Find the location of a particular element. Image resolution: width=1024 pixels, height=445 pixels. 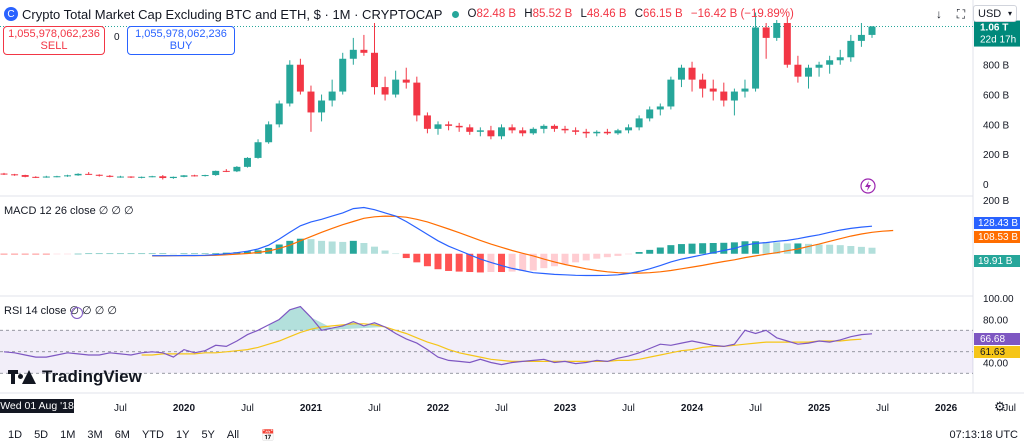

sell-button: 1,055,978,062,236 SELL is located at coordinates (54, 40).